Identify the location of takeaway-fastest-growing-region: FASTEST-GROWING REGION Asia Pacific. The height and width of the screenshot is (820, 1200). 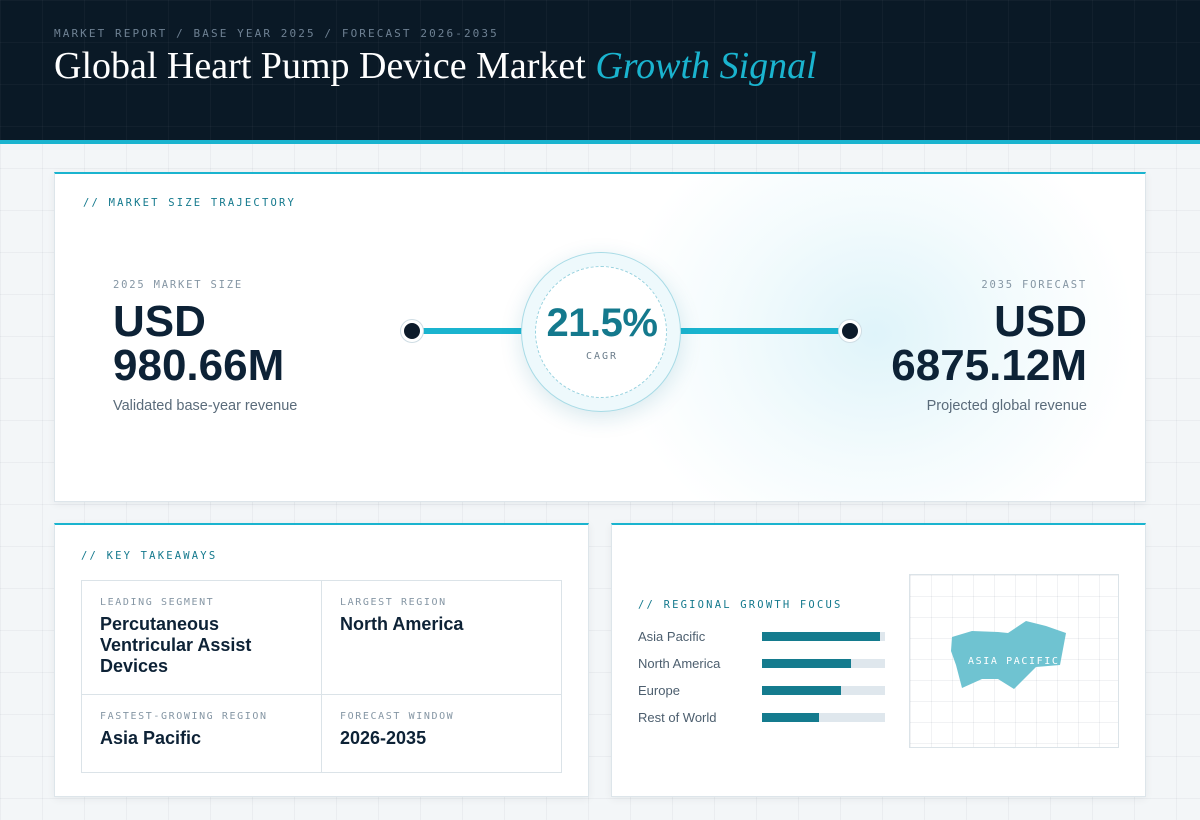
(202, 733).